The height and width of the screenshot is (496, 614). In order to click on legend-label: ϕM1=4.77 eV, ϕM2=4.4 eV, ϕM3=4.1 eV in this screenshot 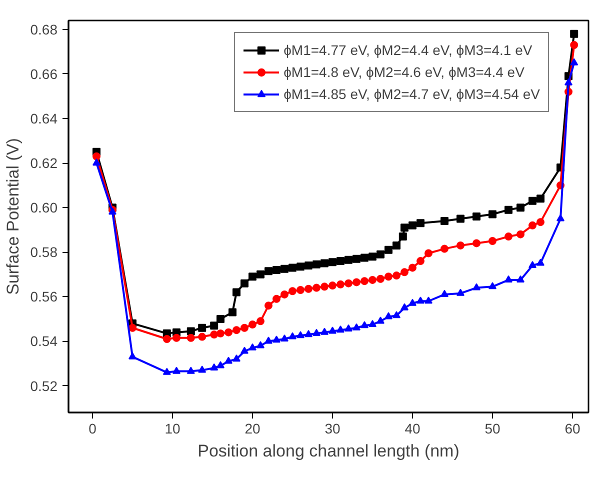, I will do `click(408, 50)`.